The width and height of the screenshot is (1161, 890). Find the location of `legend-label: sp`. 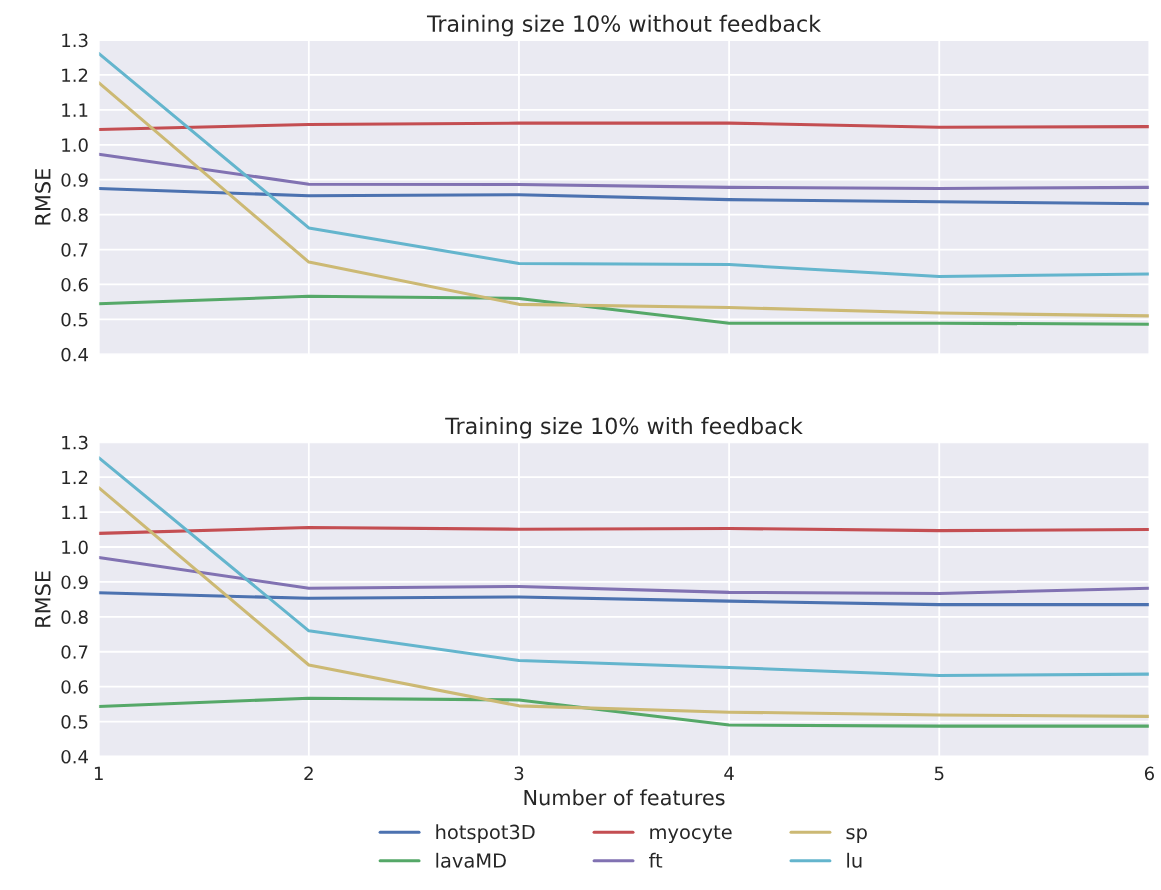

legend-label: sp is located at coordinates (856, 836).